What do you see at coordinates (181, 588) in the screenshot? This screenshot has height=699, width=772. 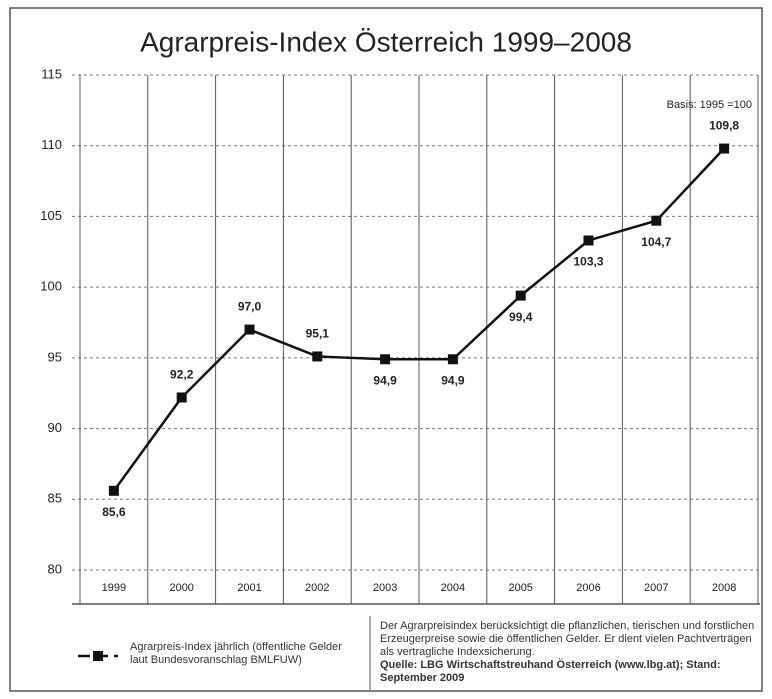 I see `x-tick-label: 2000` at bounding box center [181, 588].